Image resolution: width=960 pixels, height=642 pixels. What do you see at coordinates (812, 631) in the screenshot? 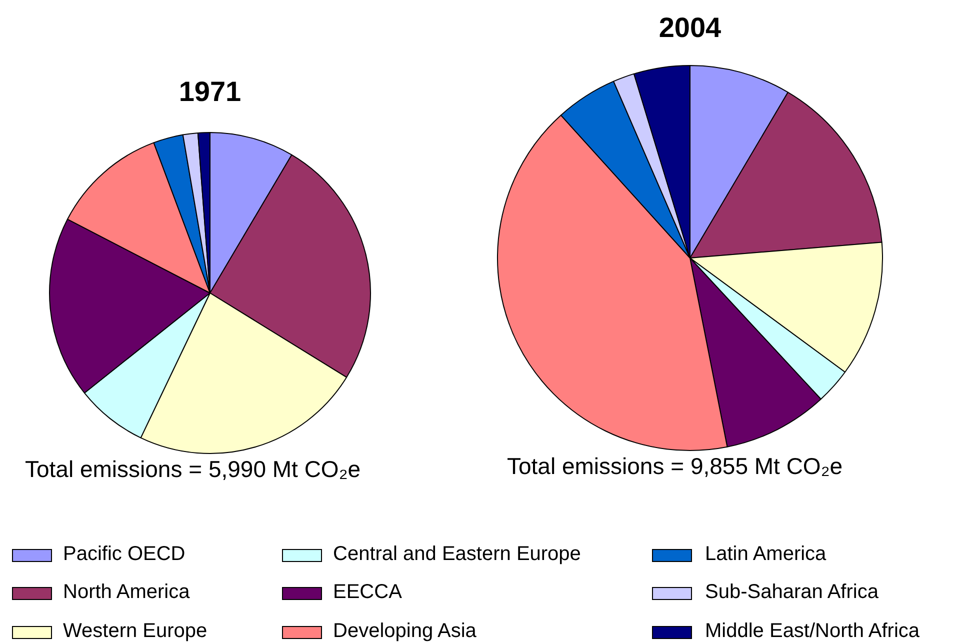
I see `legend-label: Middle East/North Africa` at bounding box center [812, 631].